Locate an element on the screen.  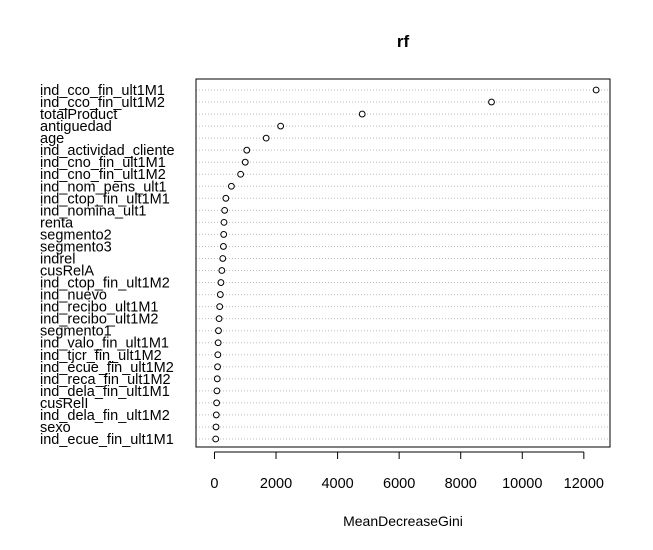
x-tick-label: 2000 is located at coordinates (276, 484).